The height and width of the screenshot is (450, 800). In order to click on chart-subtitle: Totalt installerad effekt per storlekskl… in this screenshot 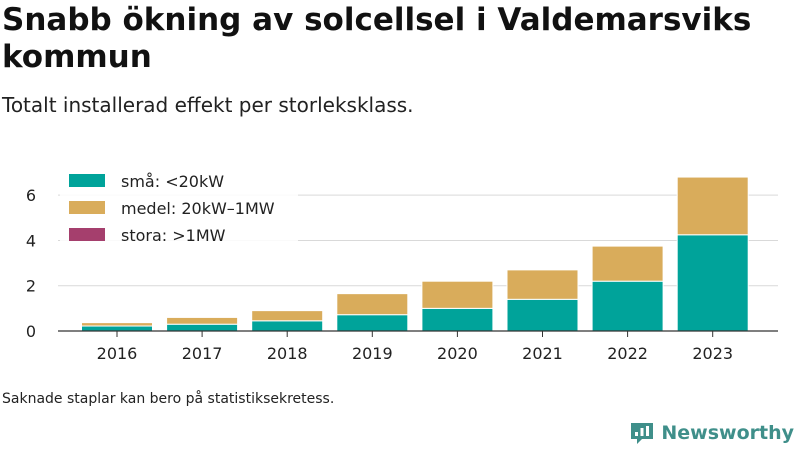, I will do `click(208, 105)`.